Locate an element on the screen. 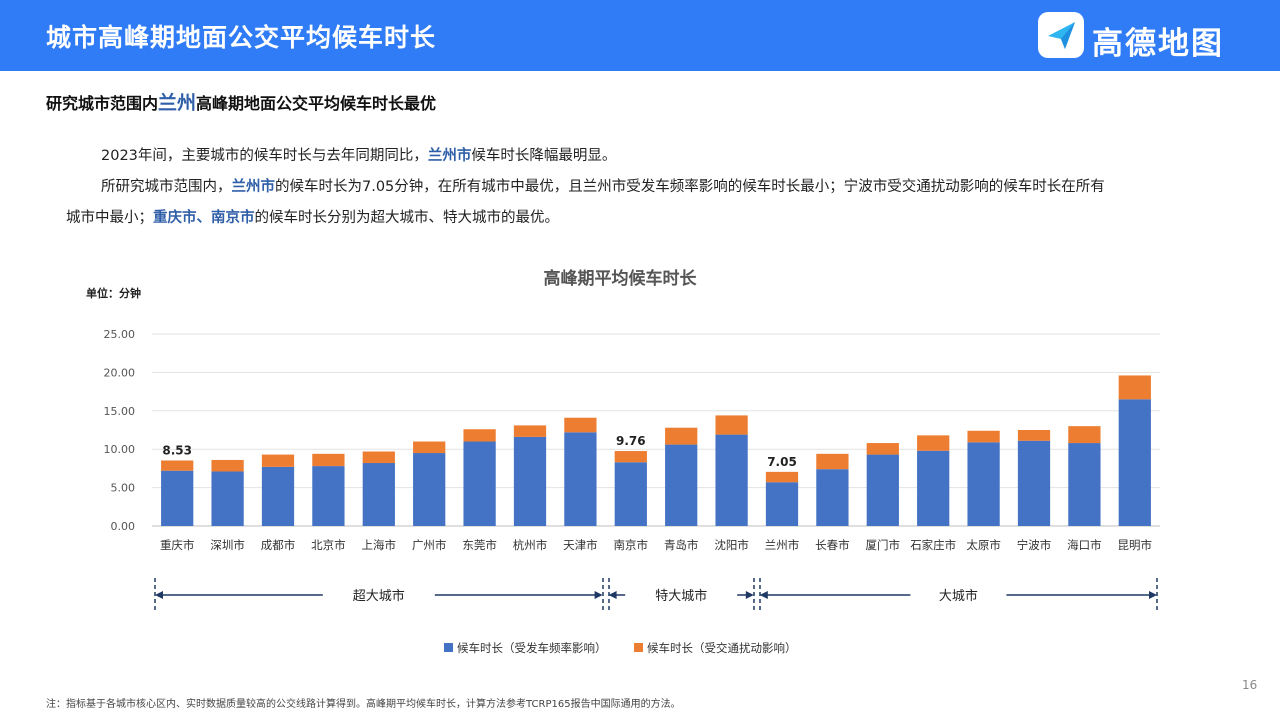 This screenshot has height=720, width=1280. p2-text-a: 所研究城市范围内， is located at coordinates (166, 187).